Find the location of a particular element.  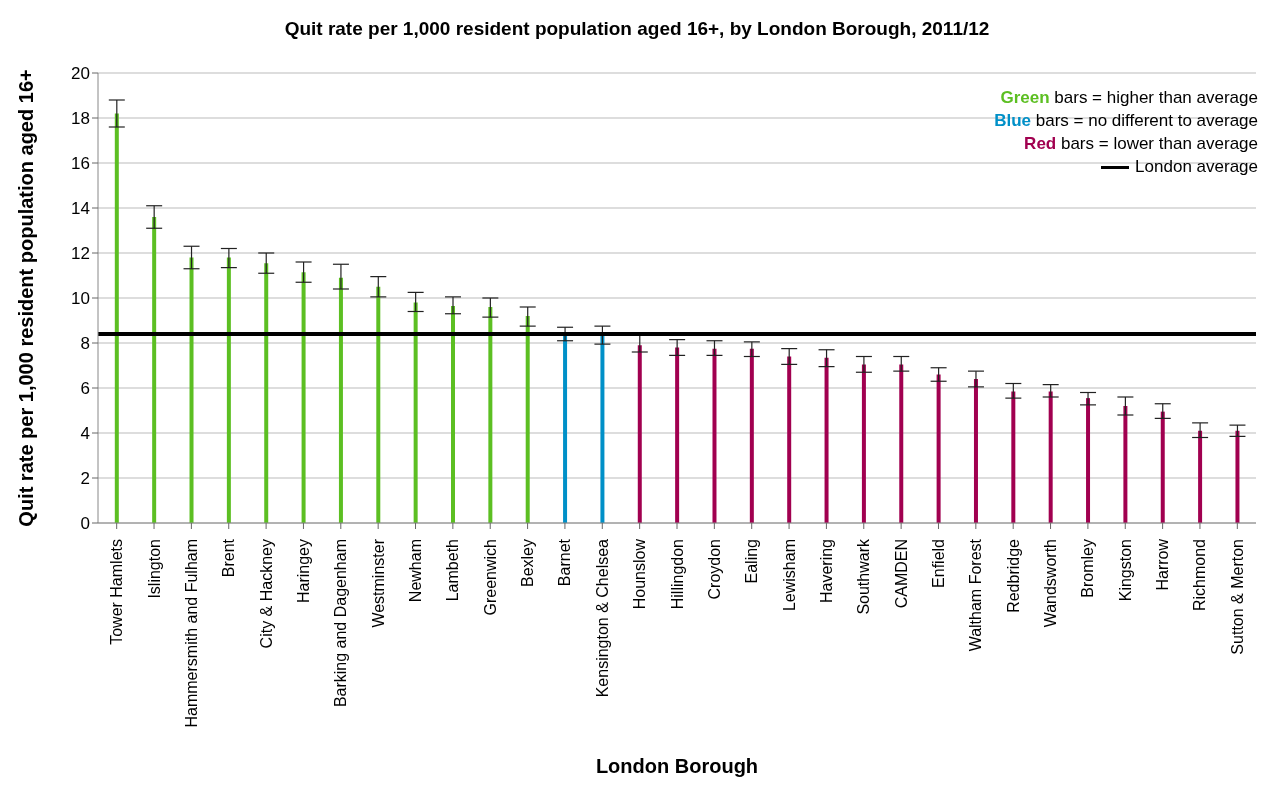

x-tick-label: Kingston is located at coordinates (1125, 570).